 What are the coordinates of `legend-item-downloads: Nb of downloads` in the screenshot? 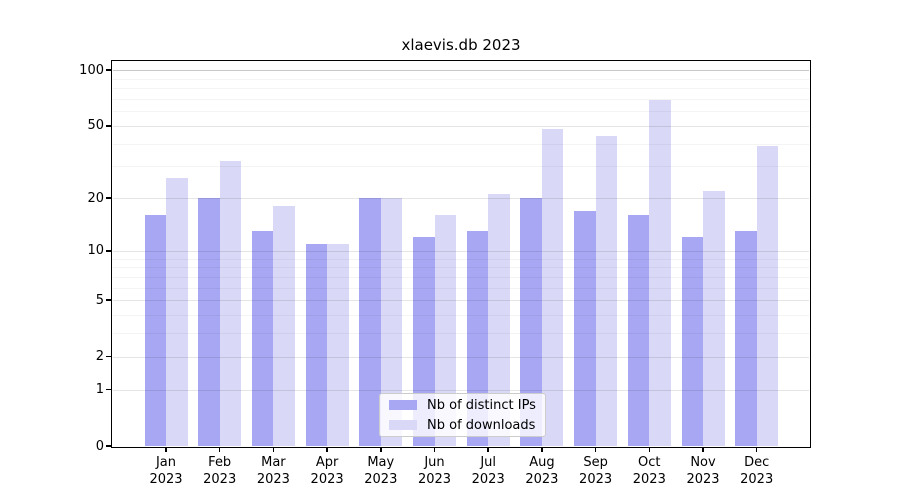 It's located at (462, 425).